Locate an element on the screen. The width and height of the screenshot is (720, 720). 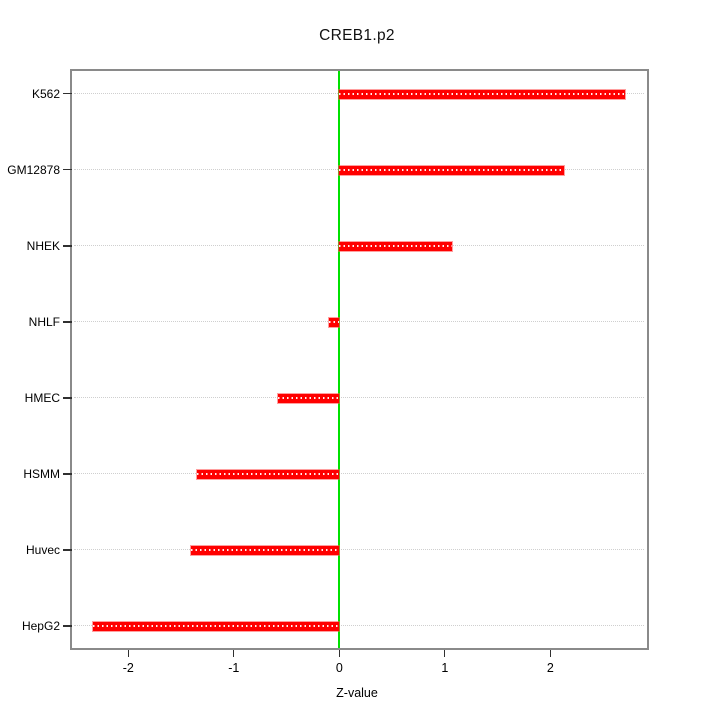
x-tick-label: -1 is located at coordinates (234, 668).